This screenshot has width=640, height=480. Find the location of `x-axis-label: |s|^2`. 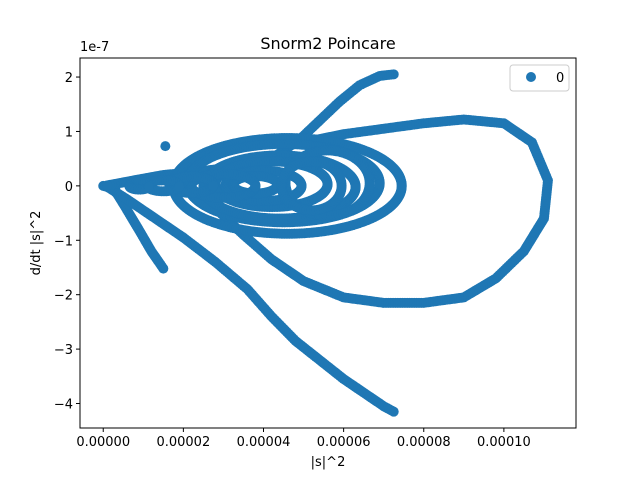

x-axis-label: |s|^2 is located at coordinates (328, 462).